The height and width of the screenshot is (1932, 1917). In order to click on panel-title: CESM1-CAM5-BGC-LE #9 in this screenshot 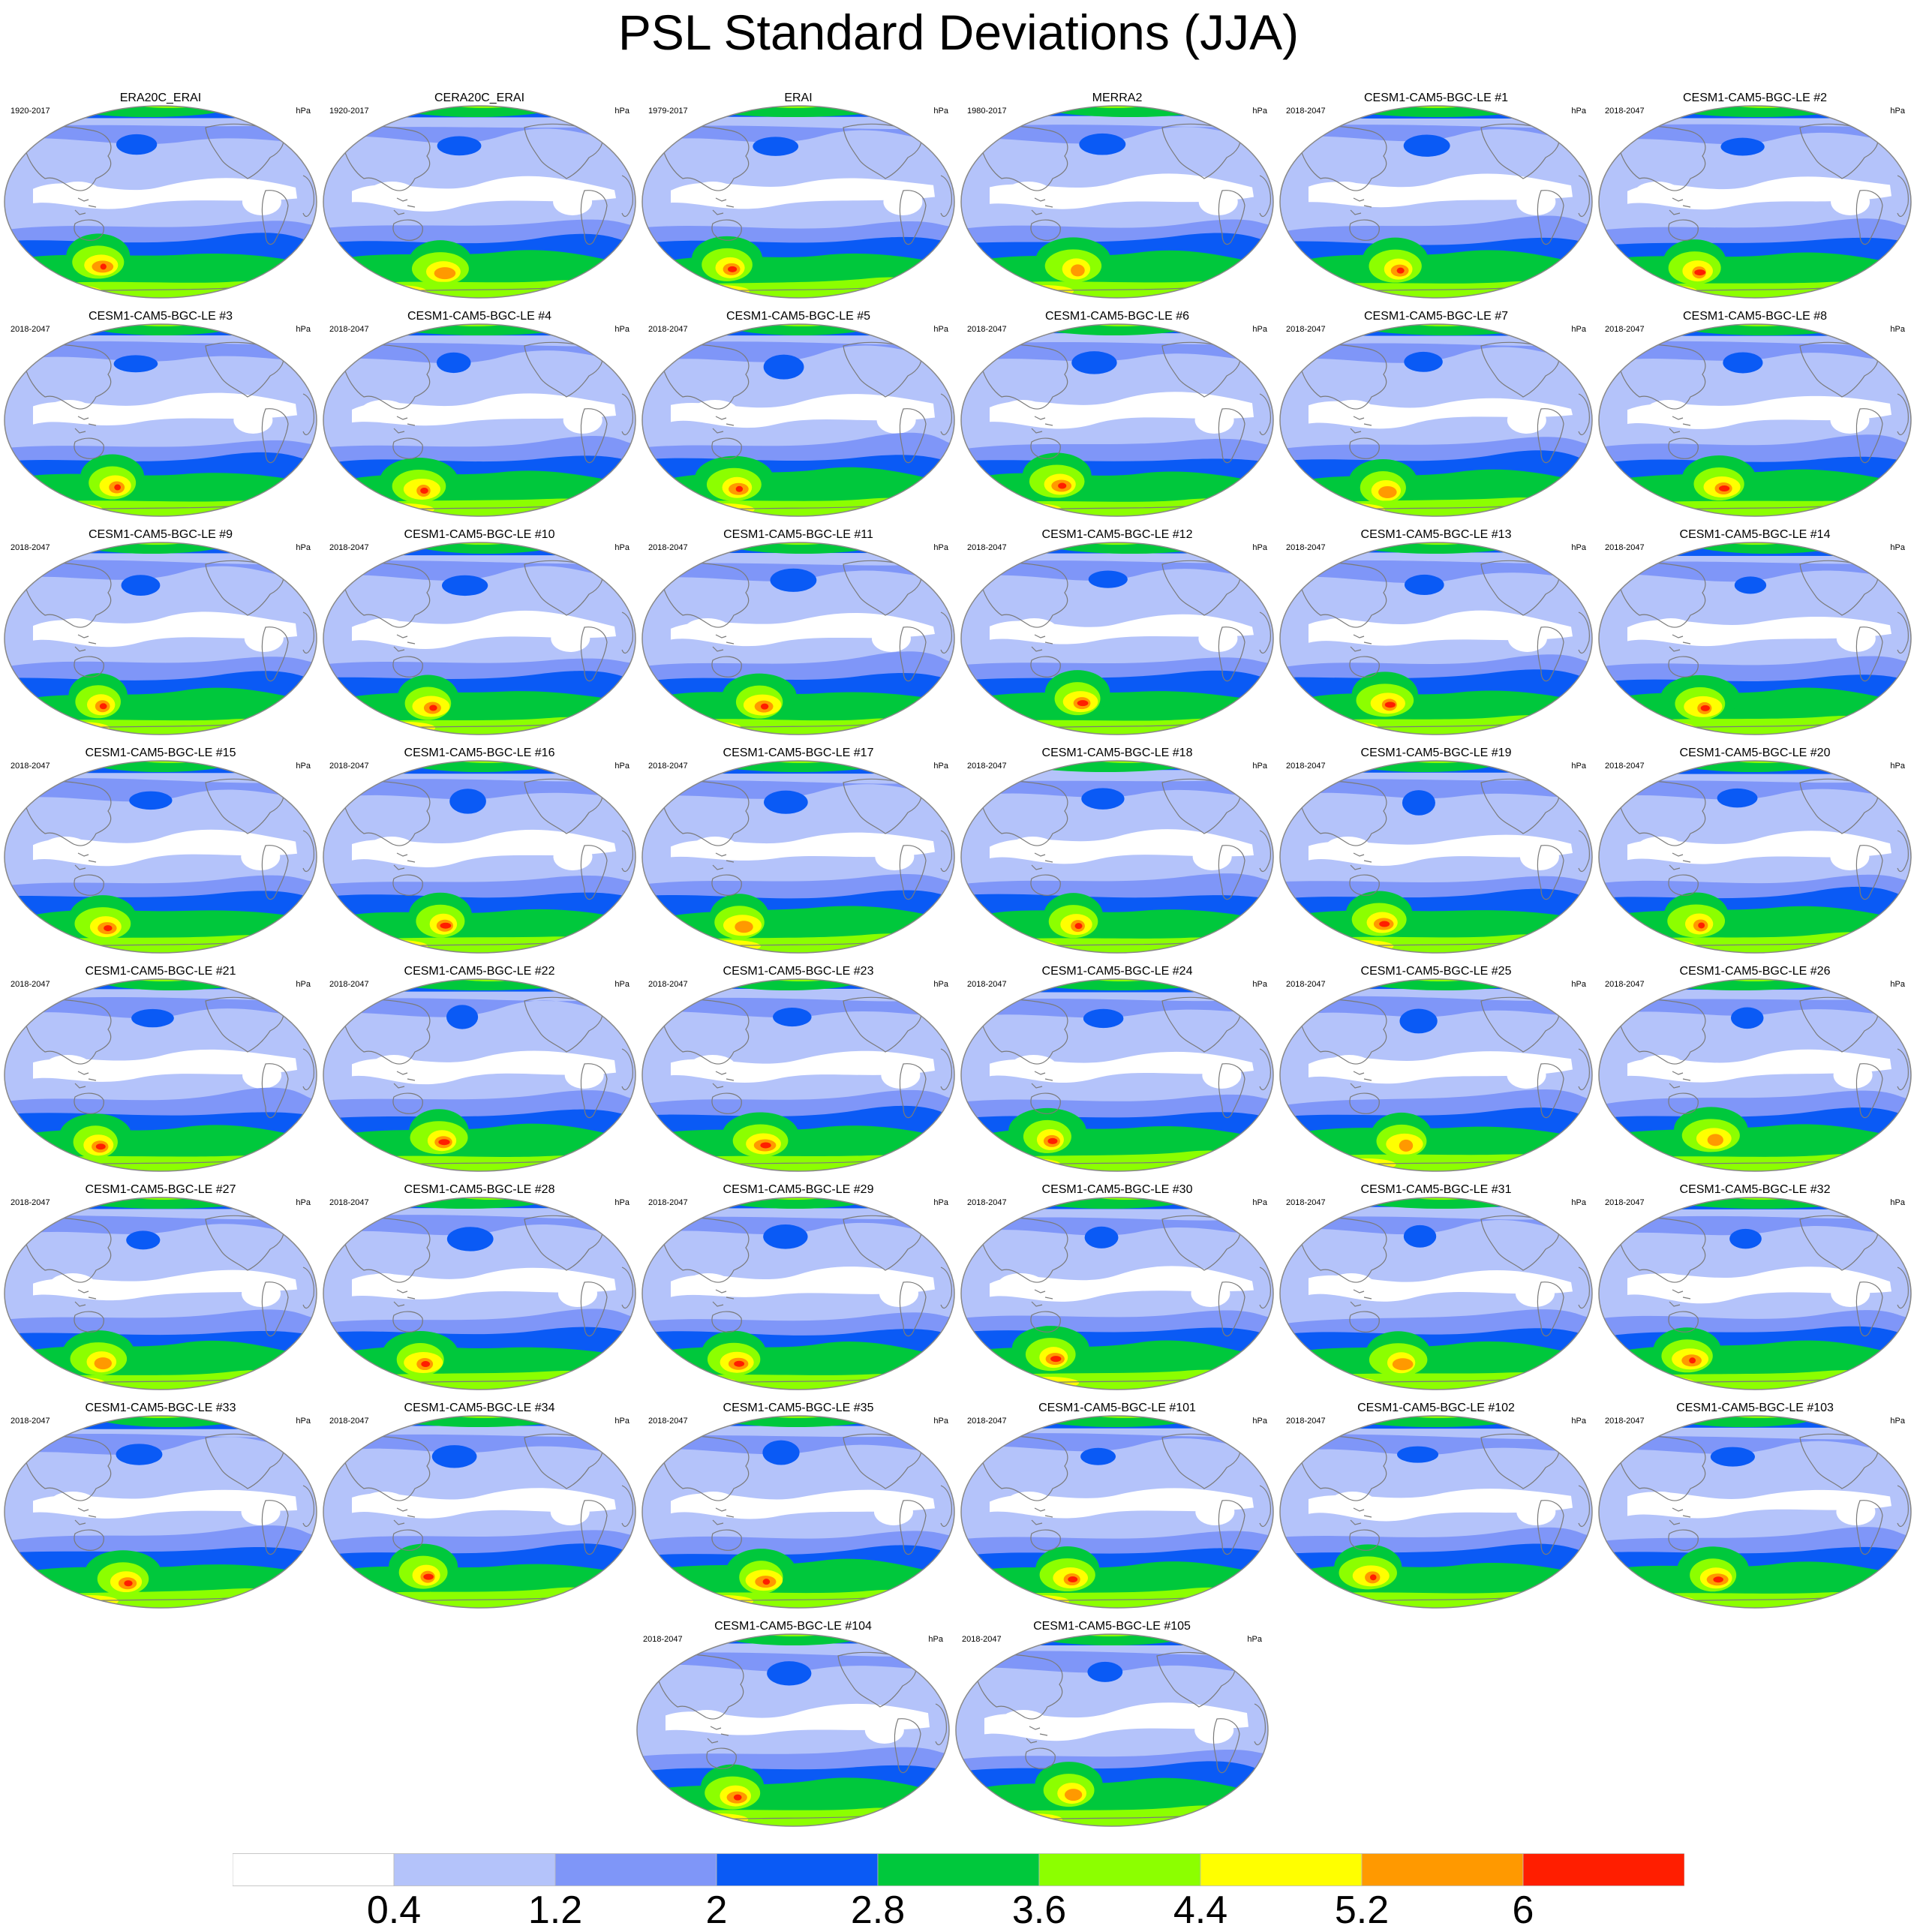, I will do `click(160, 534)`.